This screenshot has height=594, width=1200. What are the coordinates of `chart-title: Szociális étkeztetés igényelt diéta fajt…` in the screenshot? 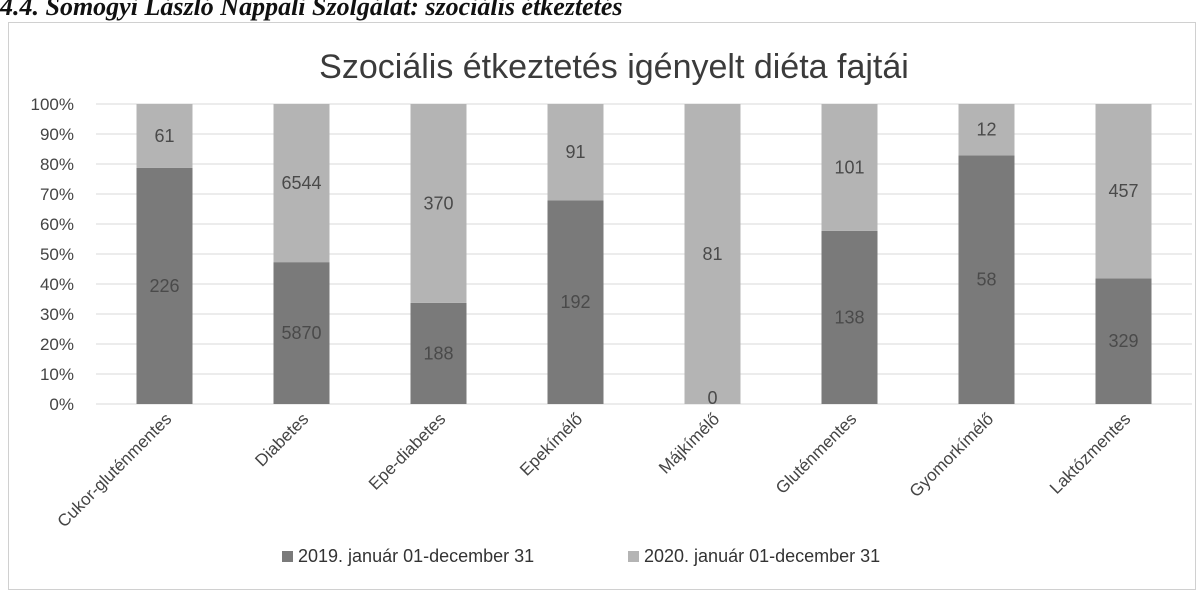 It's located at (614, 67).